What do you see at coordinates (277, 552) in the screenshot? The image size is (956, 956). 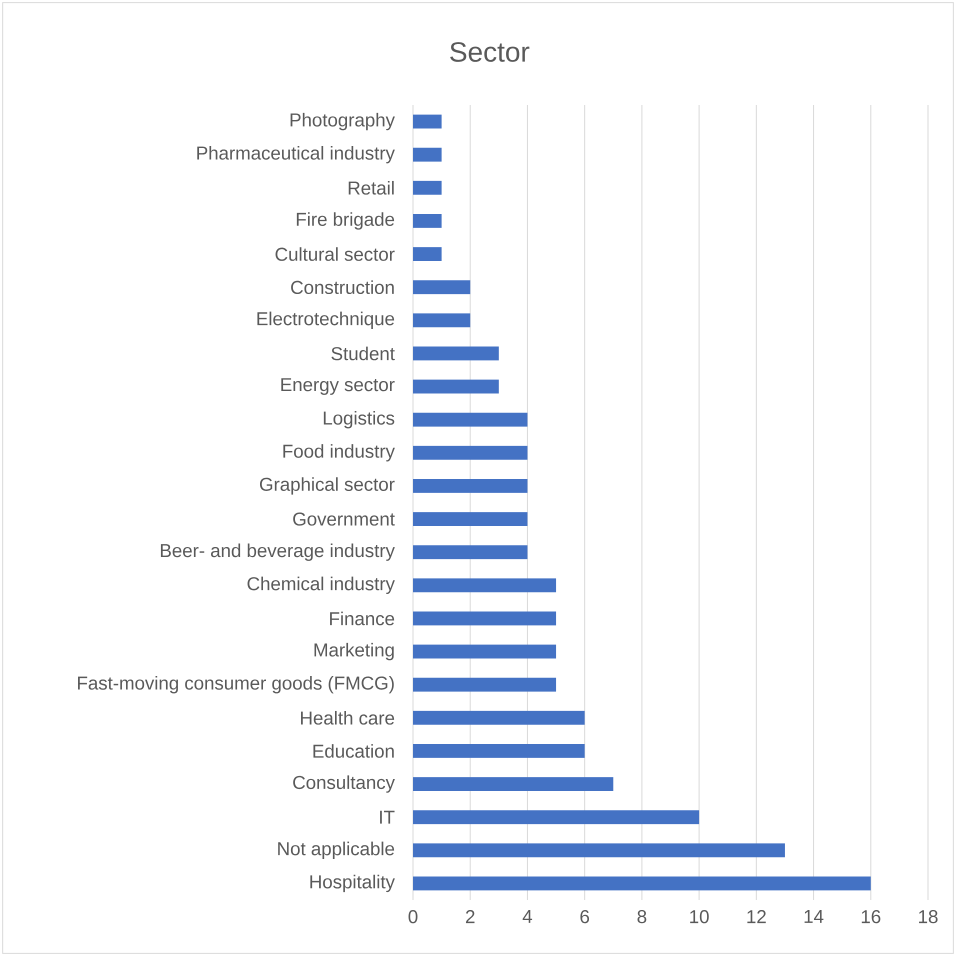 I see `y-tick-label: Beer- and beverage industry` at bounding box center [277, 552].